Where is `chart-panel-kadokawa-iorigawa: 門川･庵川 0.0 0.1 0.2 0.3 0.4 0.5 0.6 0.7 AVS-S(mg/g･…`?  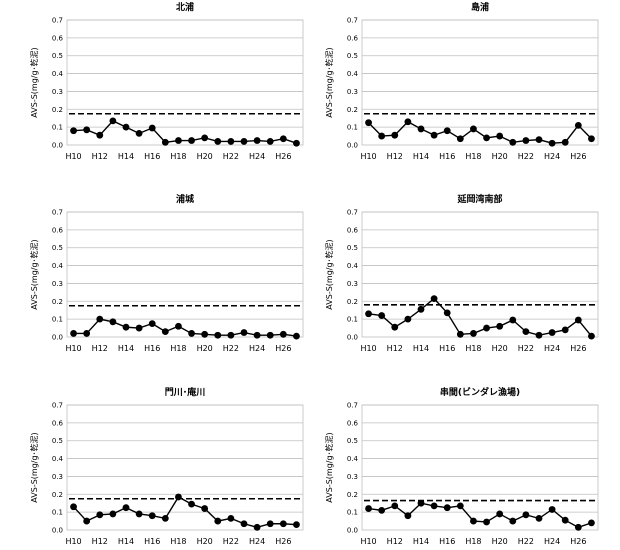 chart-panel-kadokawa-iorigawa: 門川･庵川 0.0 0.1 0.2 0.3 0.4 0.5 0.6 0.7 AVS-S(mg/g･… is located at coordinates (160, 465).